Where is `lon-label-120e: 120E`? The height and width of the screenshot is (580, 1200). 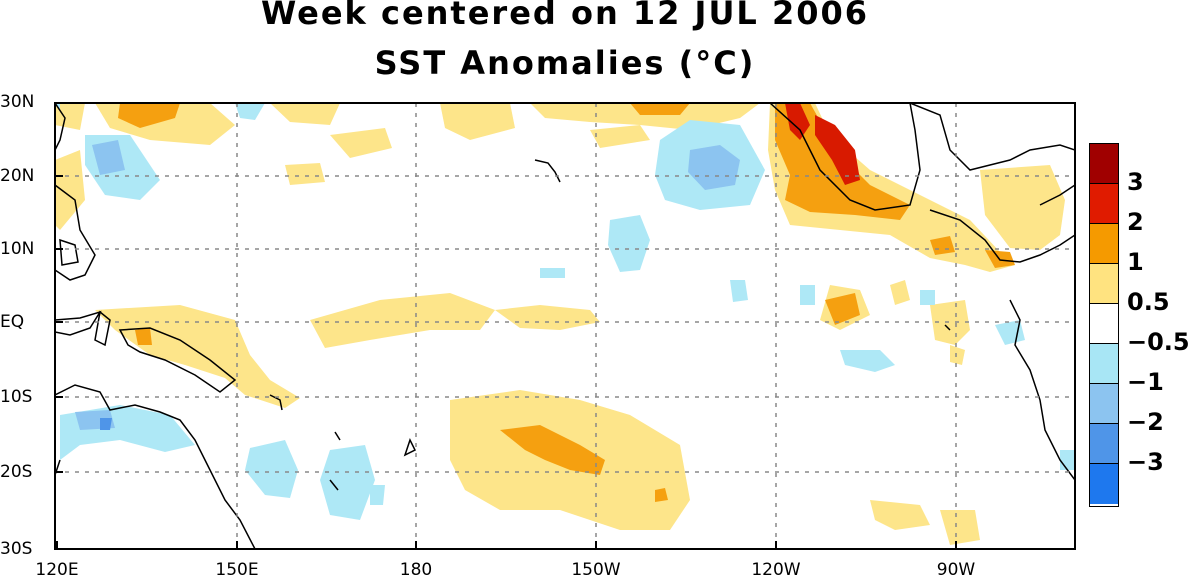 lon-label-120e: 120E is located at coordinates (57, 570).